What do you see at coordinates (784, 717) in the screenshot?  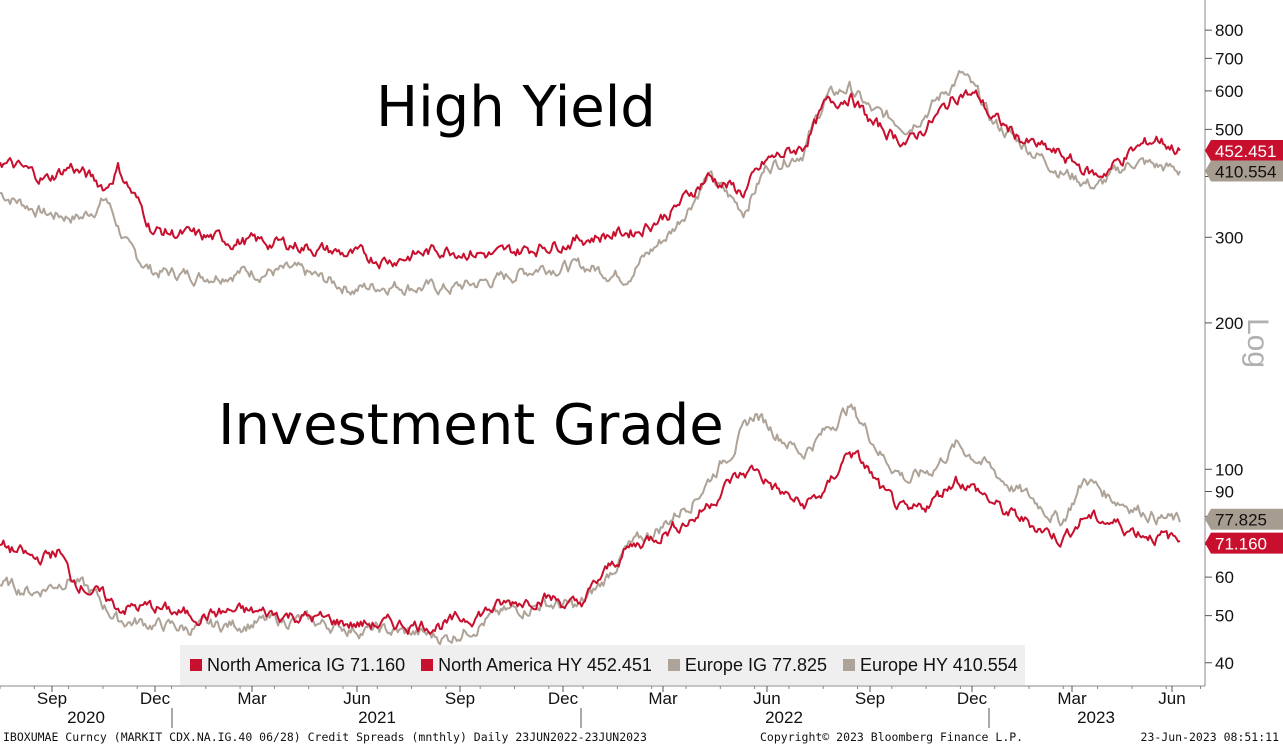 I see `x-year-label: 2022` at bounding box center [784, 717].